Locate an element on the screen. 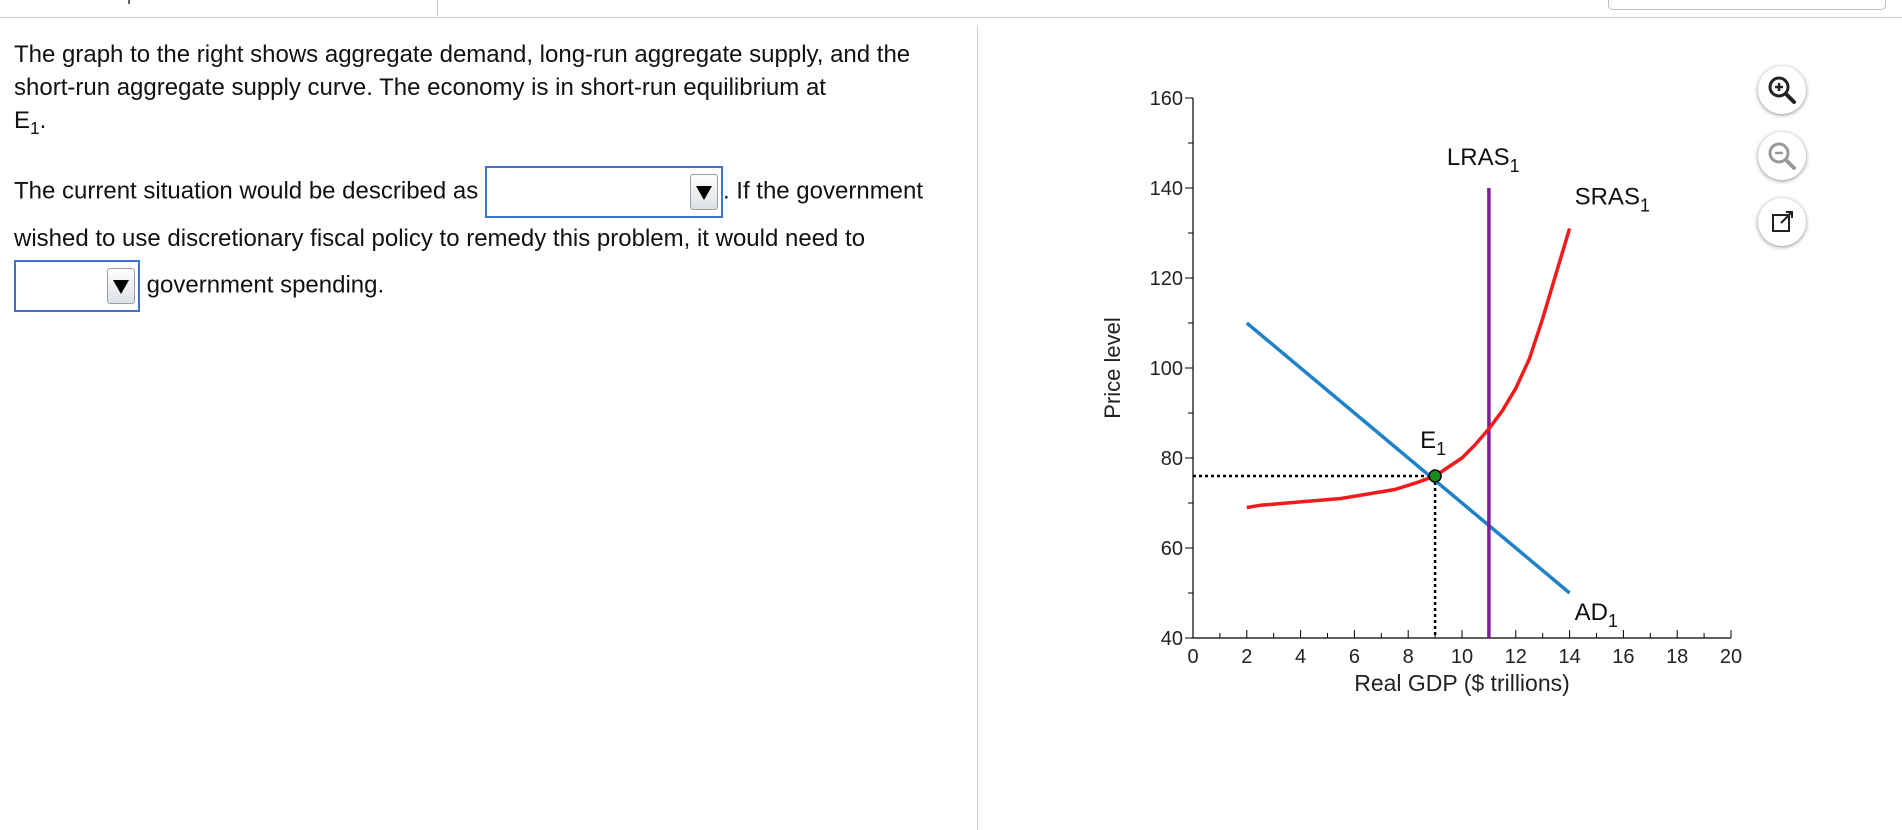 The height and width of the screenshot is (830, 1902). x-axis-label: Real GDP ($ trillions) is located at coordinates (1462, 683).